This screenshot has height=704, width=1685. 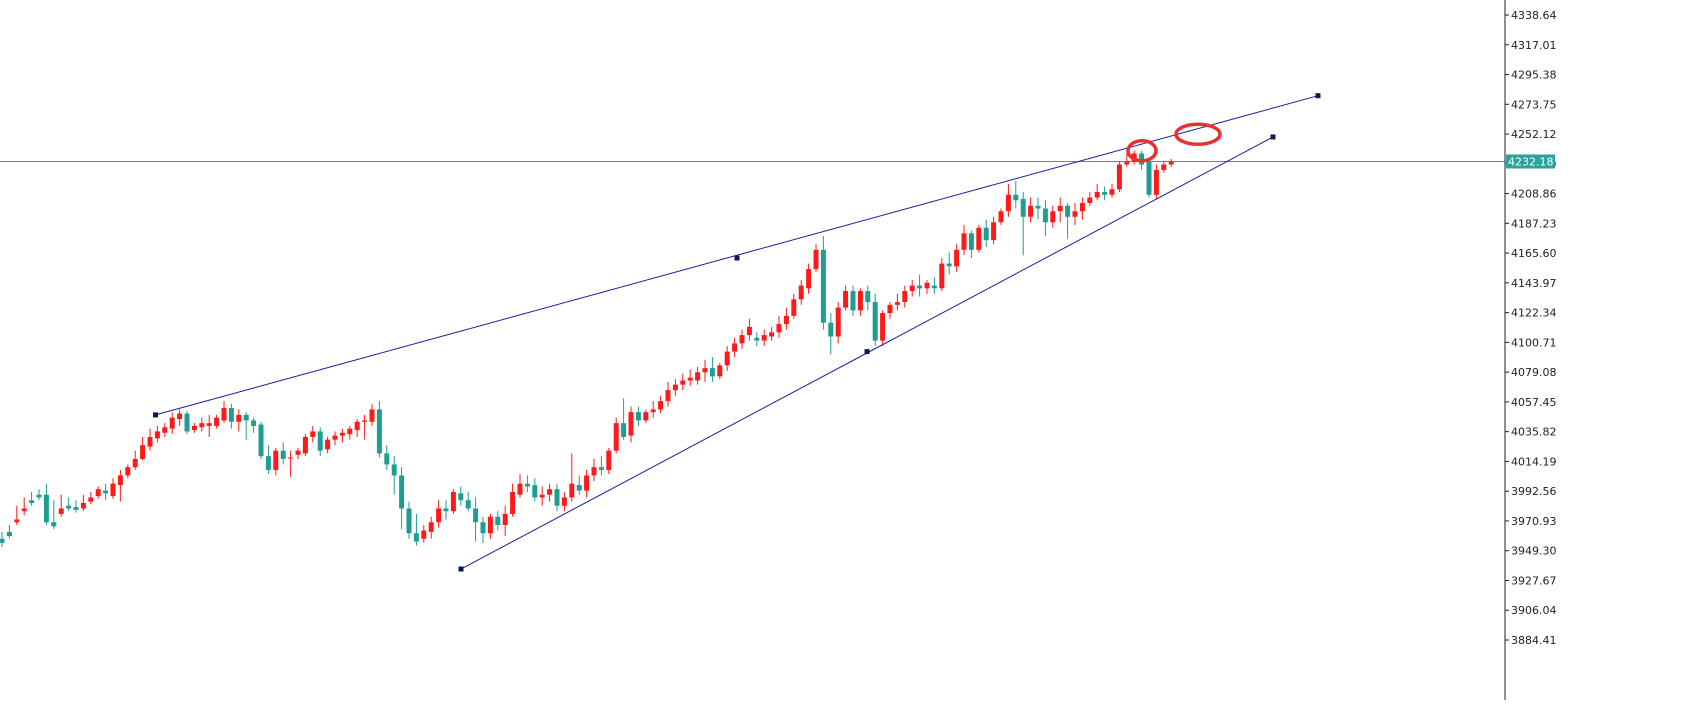 I want to click on price-tick-label: 4057.45, so click(x=1534, y=402).